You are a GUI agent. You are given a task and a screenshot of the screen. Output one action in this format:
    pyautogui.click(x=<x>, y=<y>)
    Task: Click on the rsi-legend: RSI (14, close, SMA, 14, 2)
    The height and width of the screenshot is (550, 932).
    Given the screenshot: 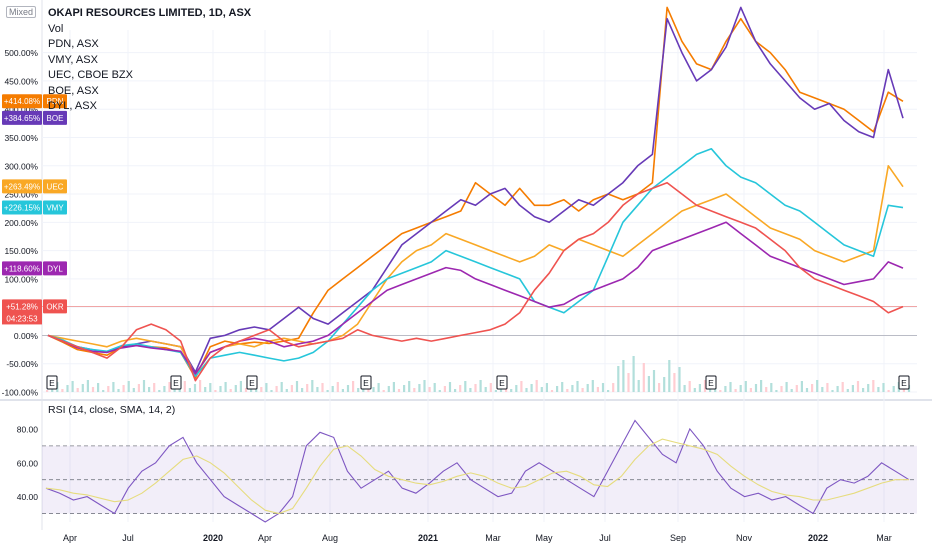 What is the action you would take?
    pyautogui.click(x=112, y=410)
    